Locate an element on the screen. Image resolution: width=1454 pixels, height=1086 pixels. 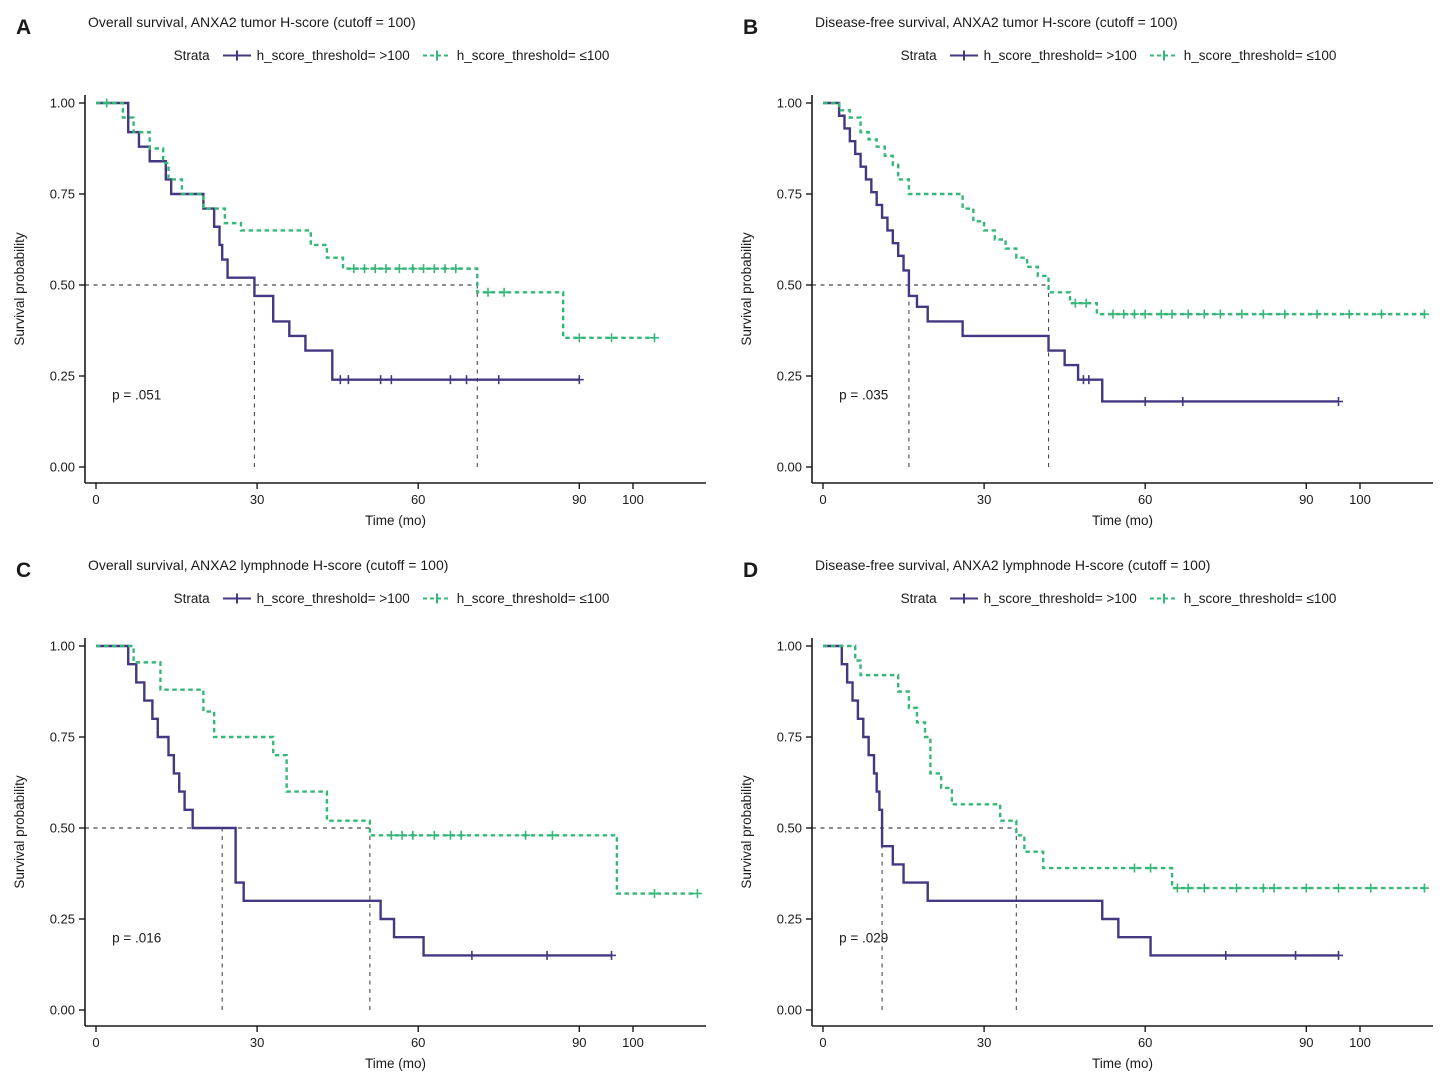
y-axis-title: Survival probability is located at coordinates (19, 289).